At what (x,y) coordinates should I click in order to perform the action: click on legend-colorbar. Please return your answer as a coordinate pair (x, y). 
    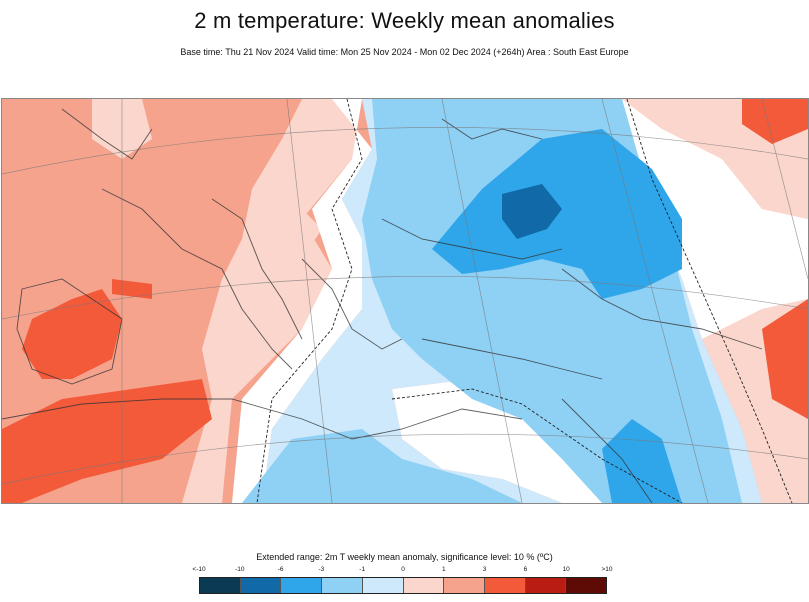
    Looking at the image, I should click on (403, 585).